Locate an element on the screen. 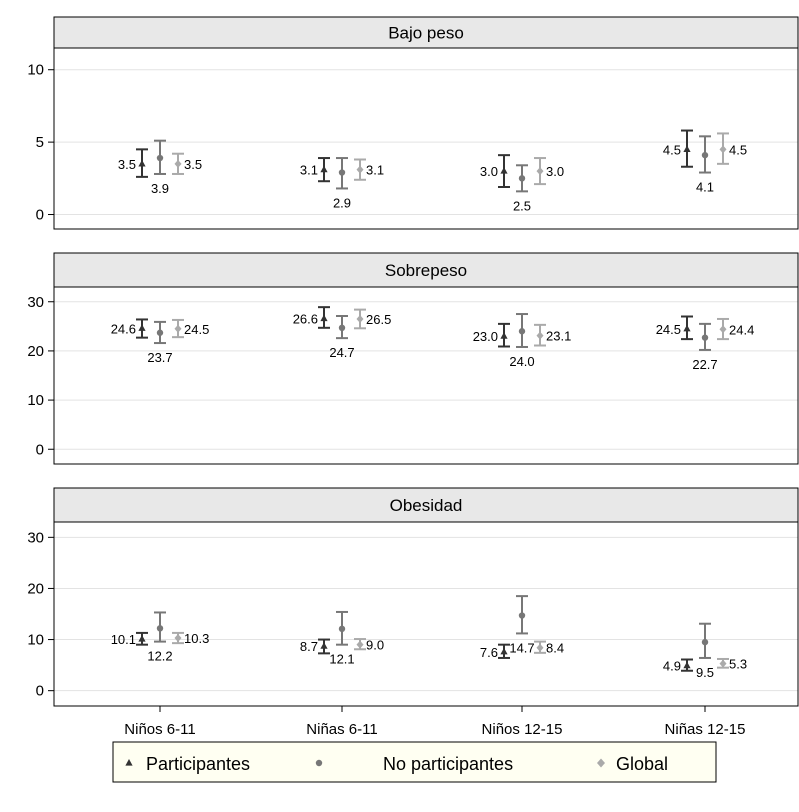 The width and height of the screenshot is (799, 812). data-label: 26.6 is located at coordinates (305, 318).